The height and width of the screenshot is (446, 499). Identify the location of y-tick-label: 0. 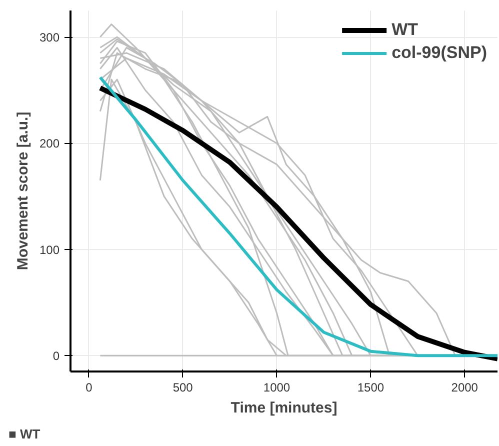
(56, 356).